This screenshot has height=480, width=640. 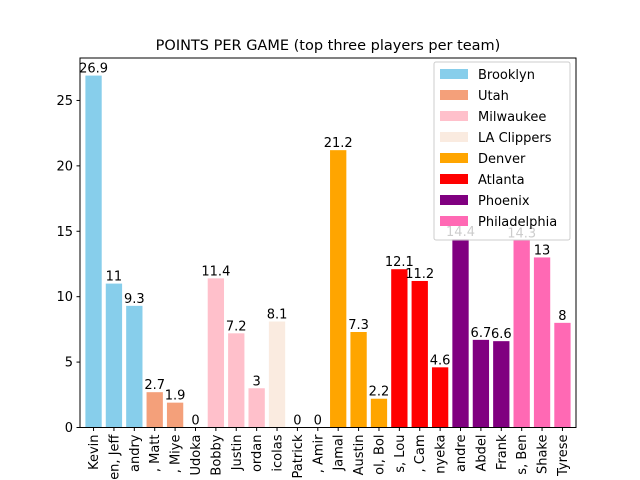 What do you see at coordinates (502, 452) in the screenshot?
I see `x-tick-label-20: Frank` at bounding box center [502, 452].